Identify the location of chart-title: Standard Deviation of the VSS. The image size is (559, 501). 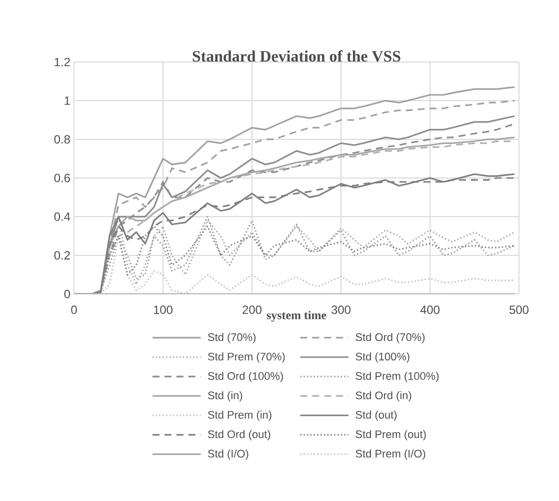
(296, 56).